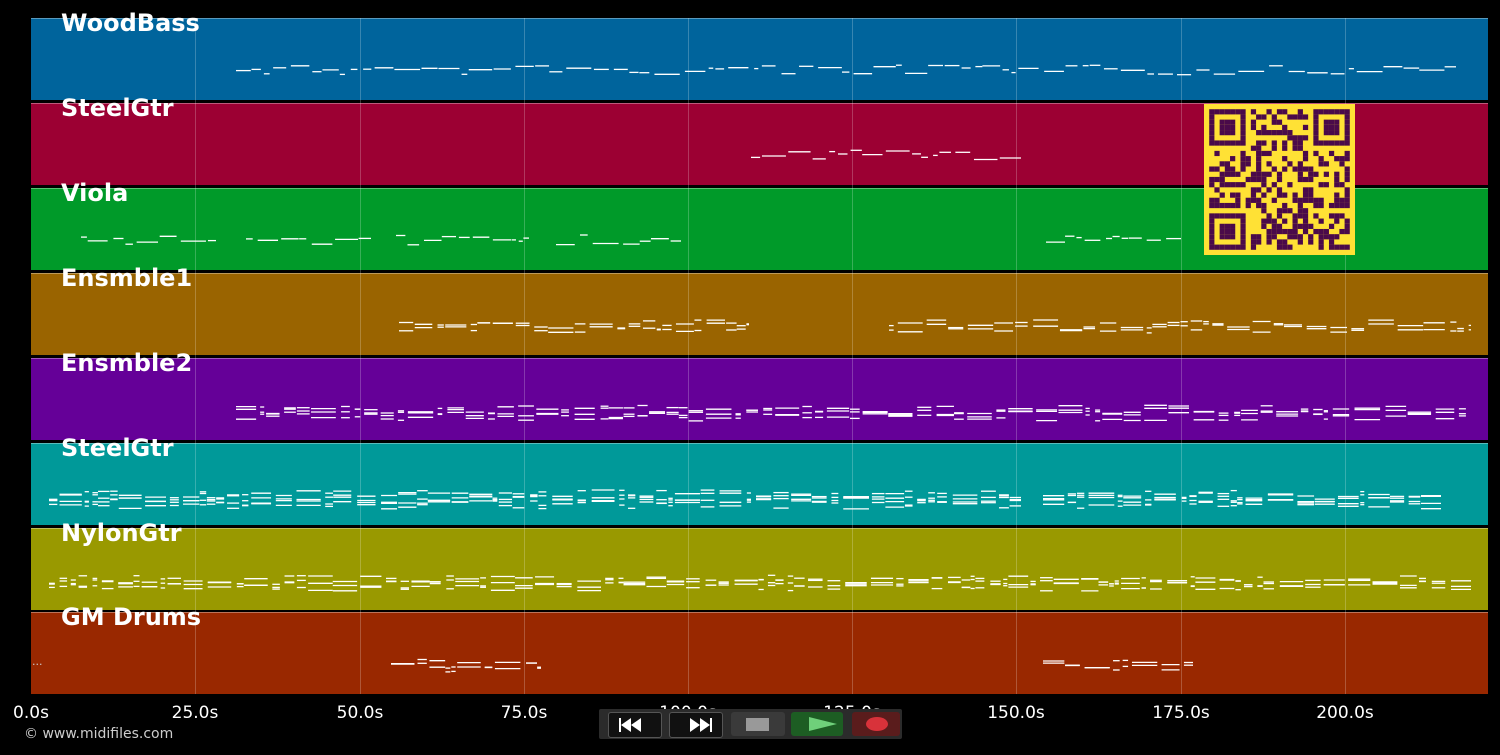 The width and height of the screenshot is (1500, 755). I want to click on rewind-button, so click(635, 725).